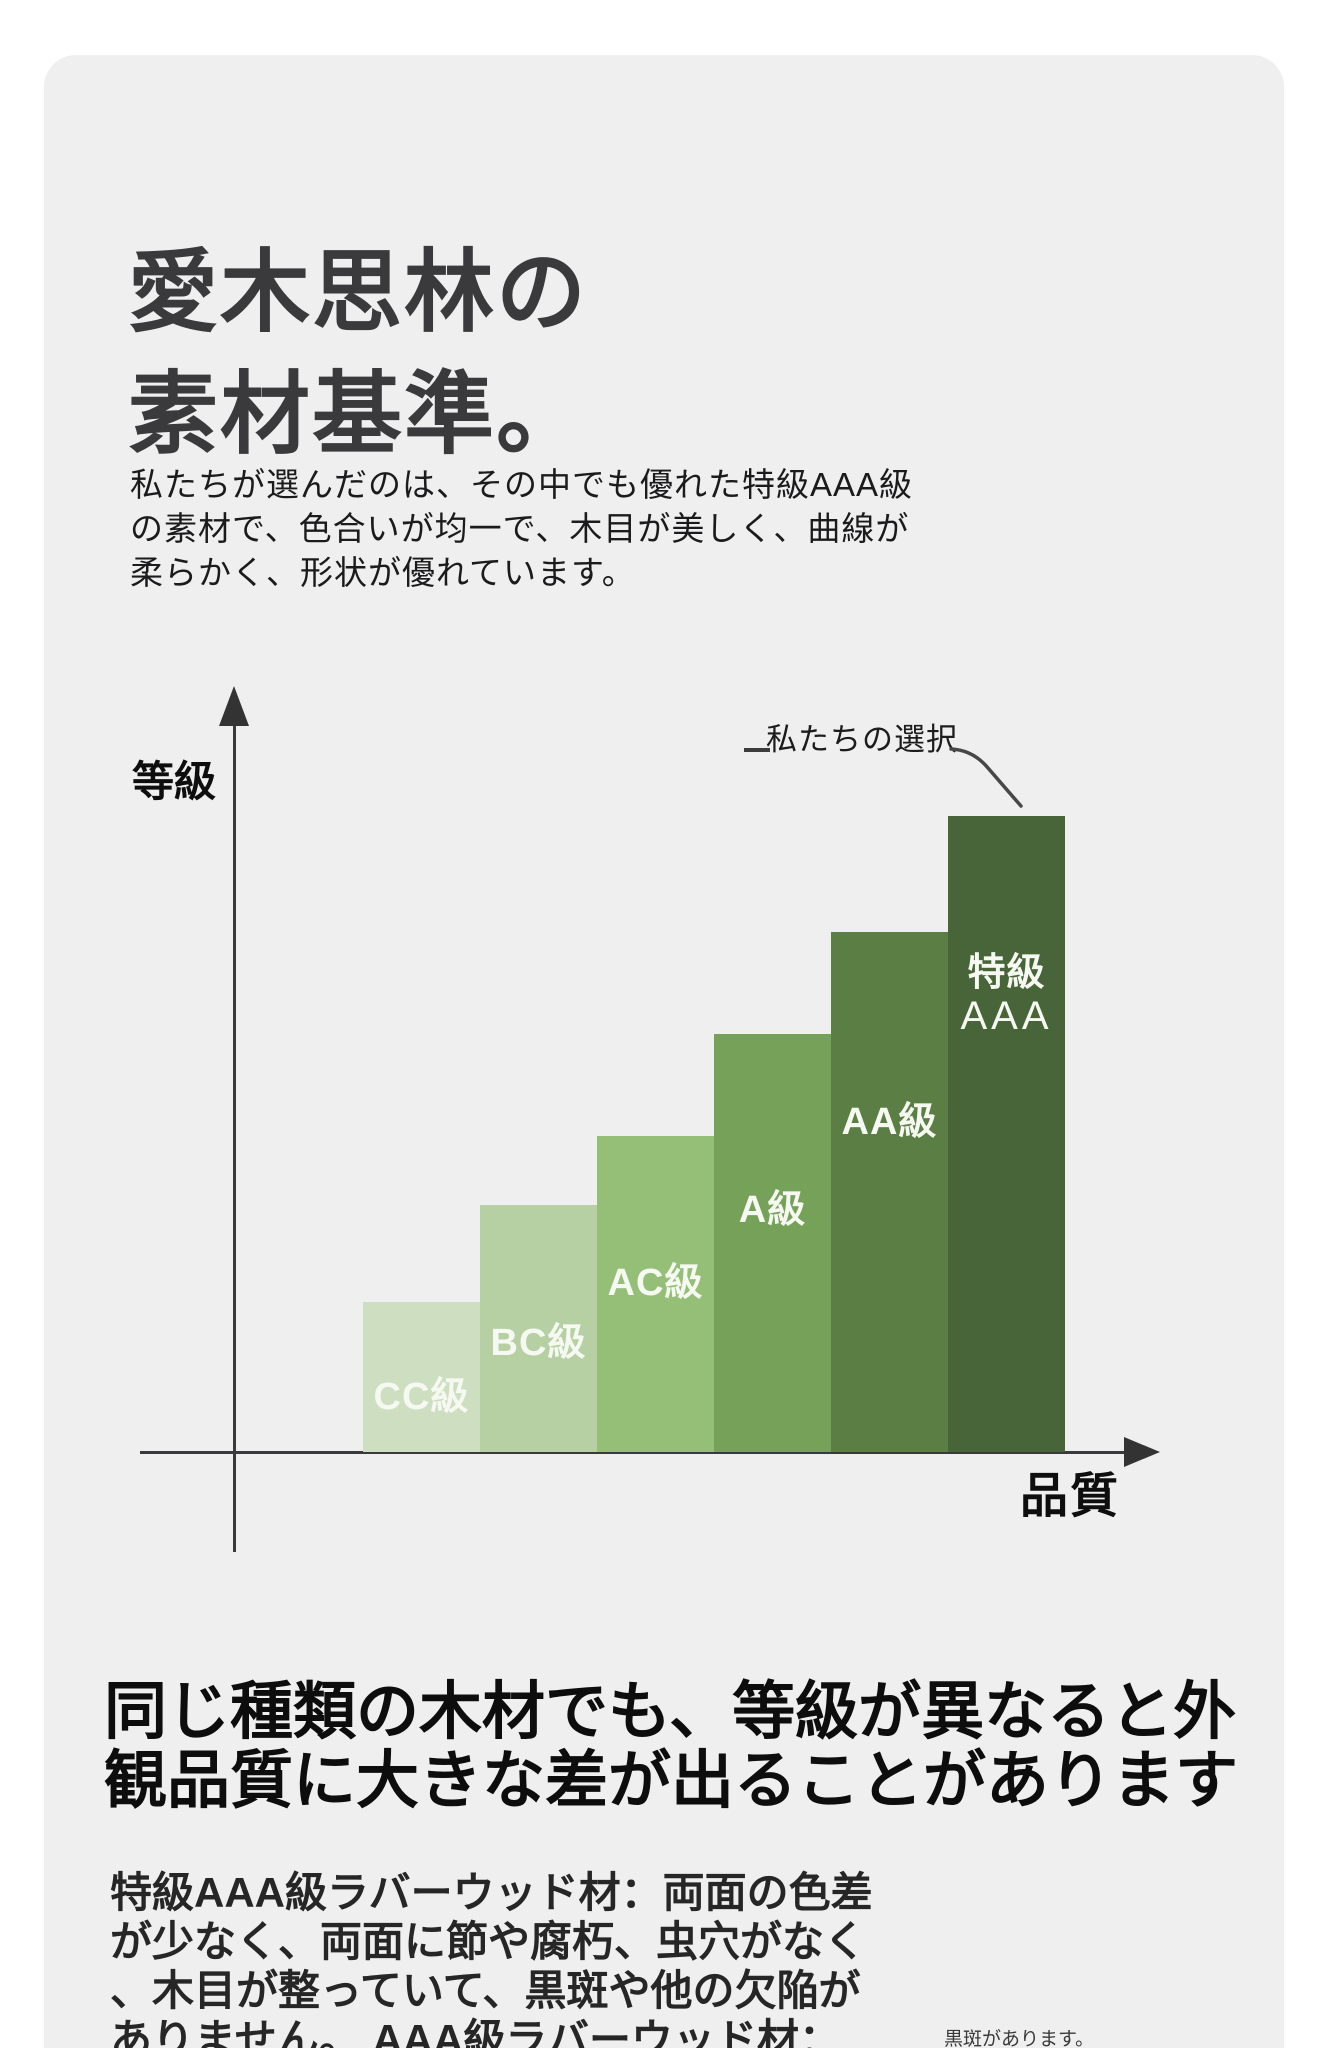 The height and width of the screenshot is (2048, 1322). What do you see at coordinates (174, 781) in the screenshot?
I see `y-axis-label: 等級` at bounding box center [174, 781].